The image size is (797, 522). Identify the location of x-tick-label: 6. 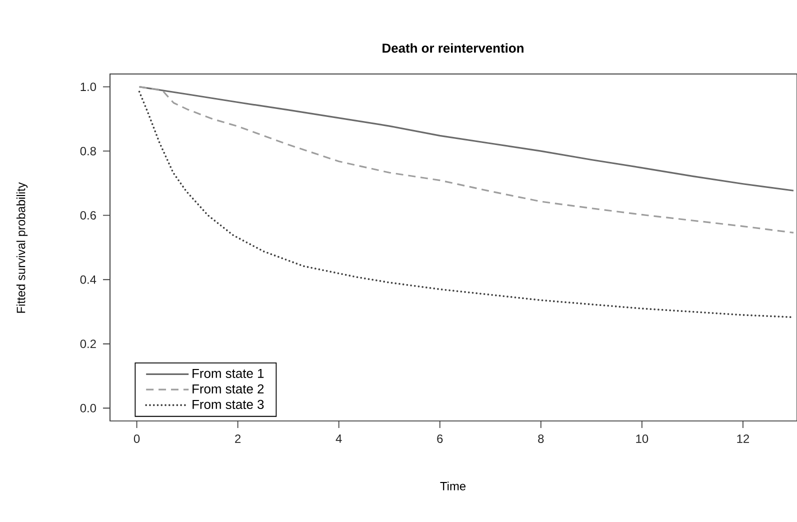
(440, 438).